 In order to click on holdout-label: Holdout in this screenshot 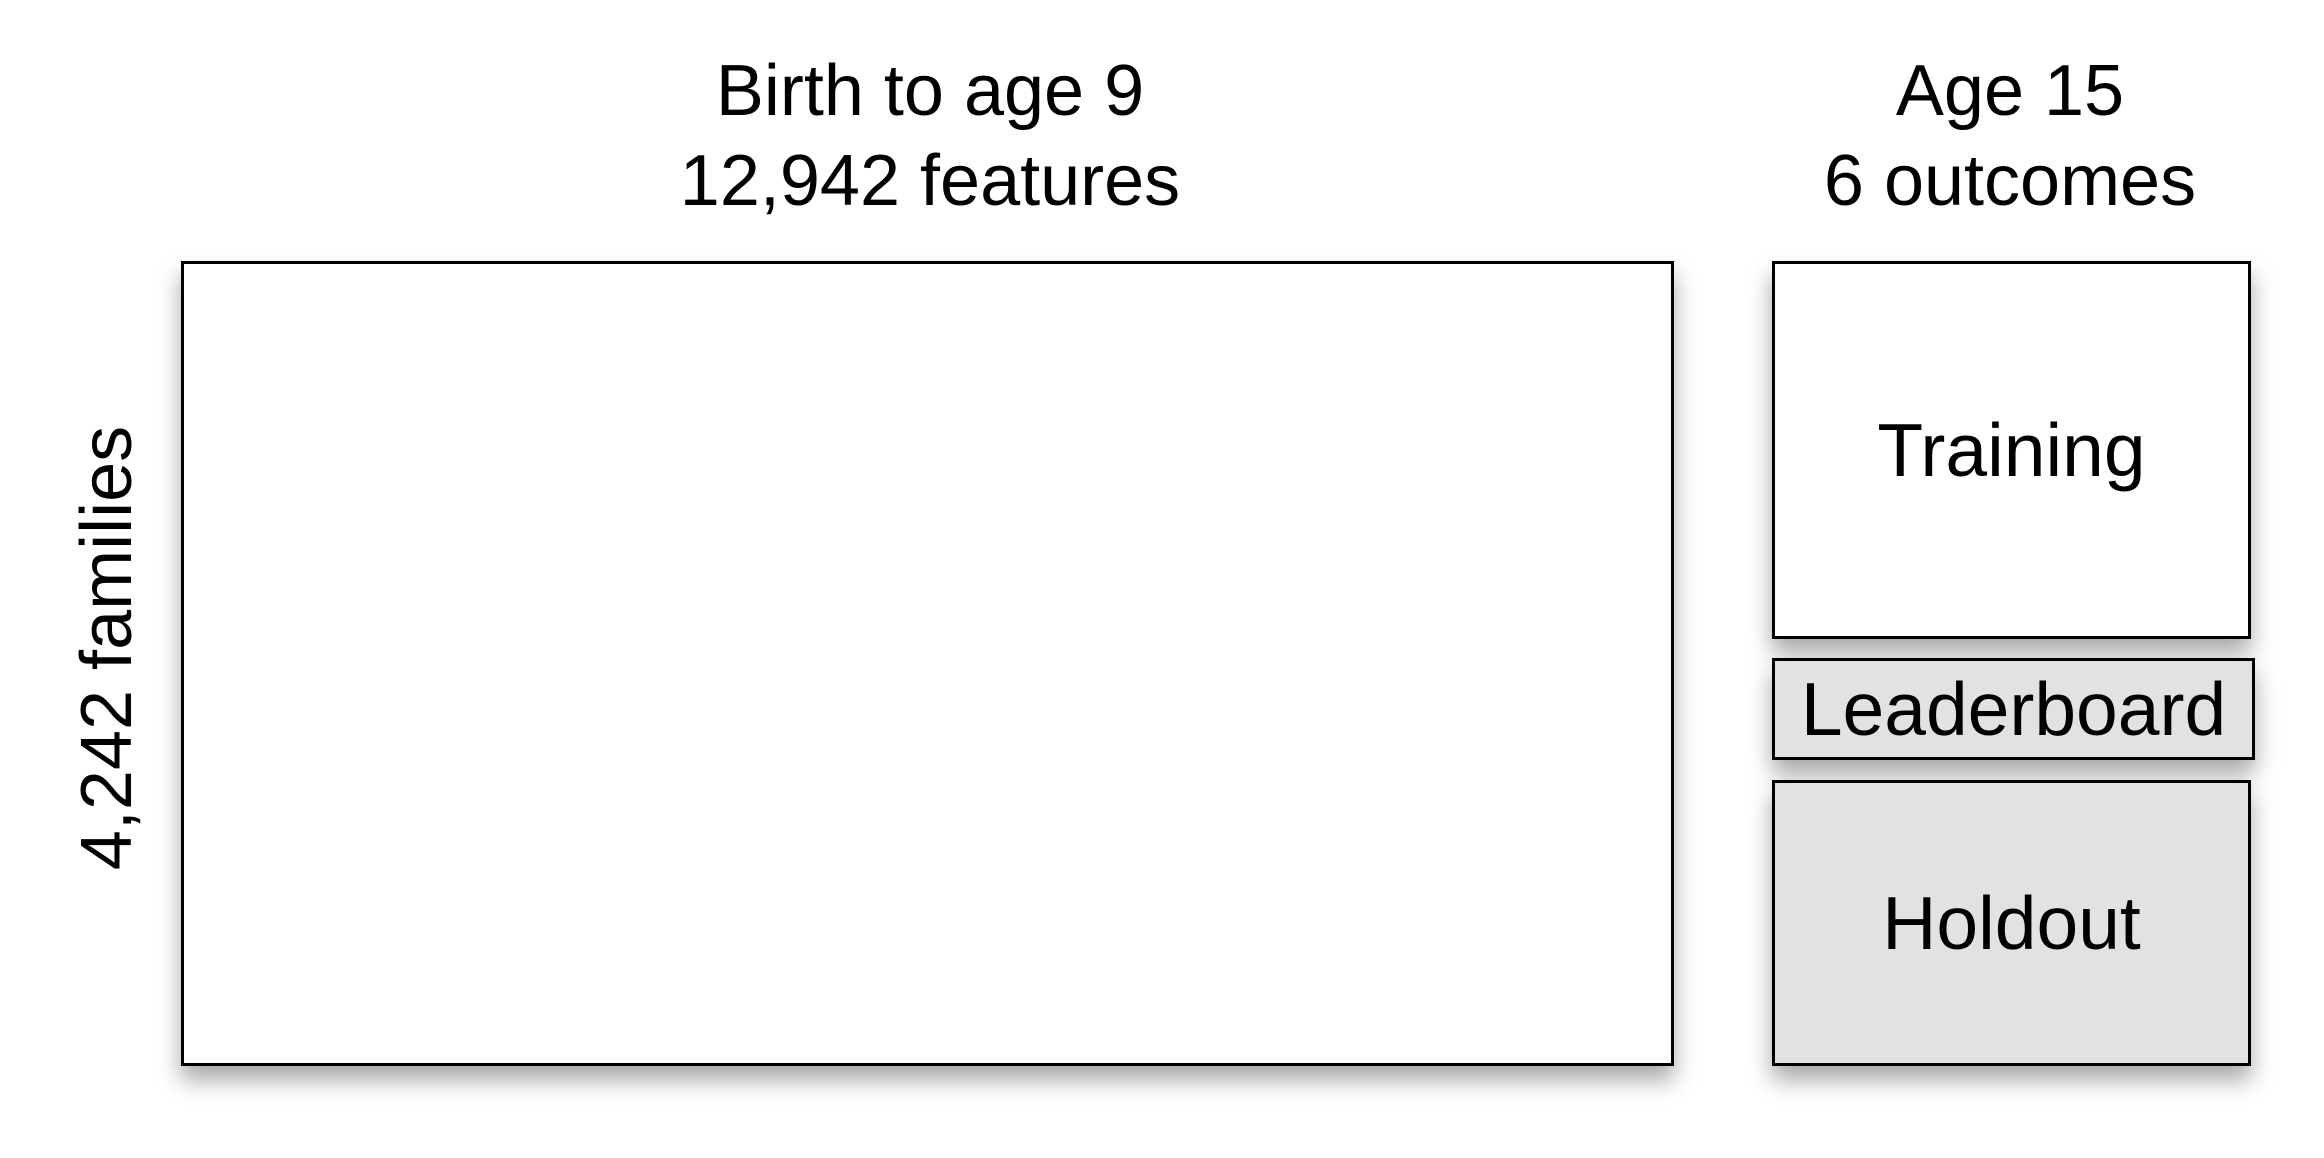, I will do `click(2011, 923)`.